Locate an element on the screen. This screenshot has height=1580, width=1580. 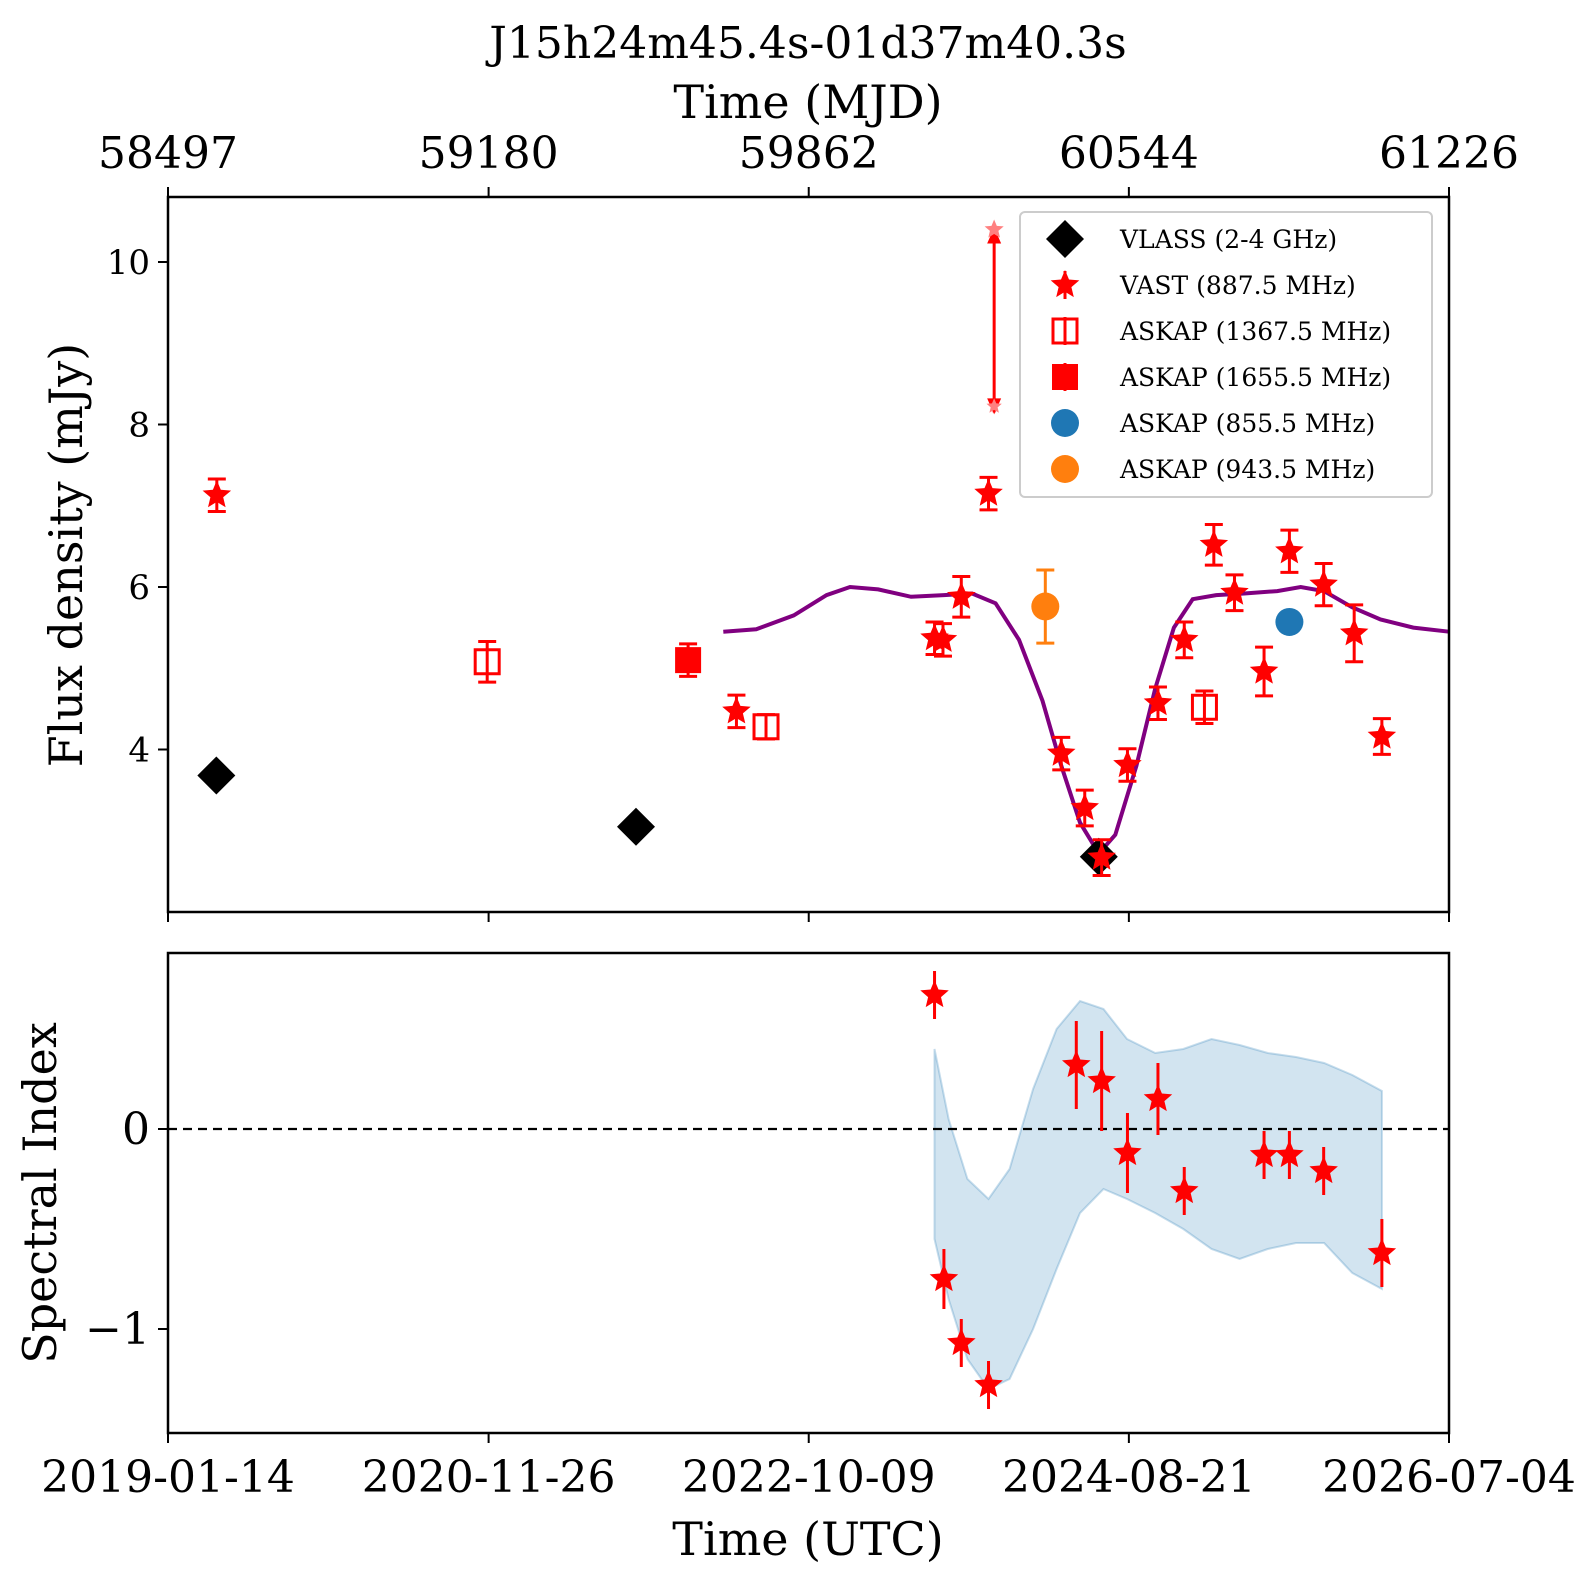
mjd-tick-label: 59862 is located at coordinates (809, 153).